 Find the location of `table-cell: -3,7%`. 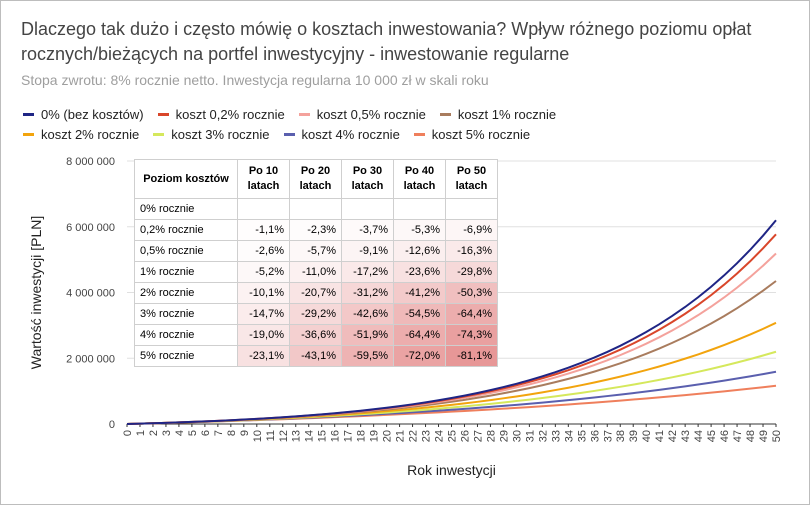

table-cell: -3,7% is located at coordinates (367, 230).